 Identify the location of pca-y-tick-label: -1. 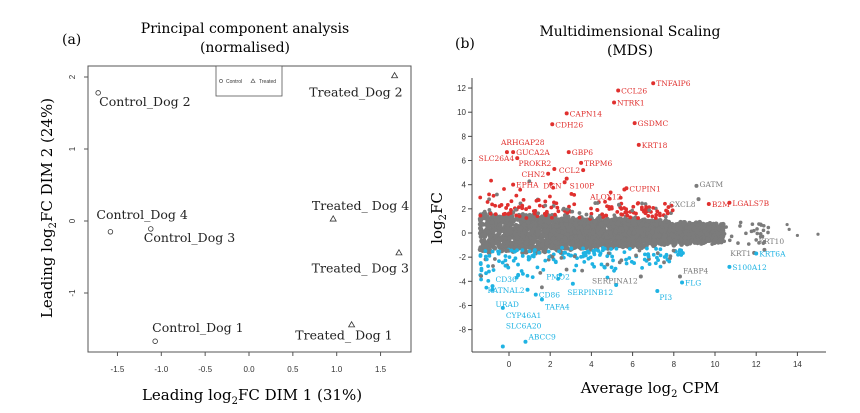
(72, 293).